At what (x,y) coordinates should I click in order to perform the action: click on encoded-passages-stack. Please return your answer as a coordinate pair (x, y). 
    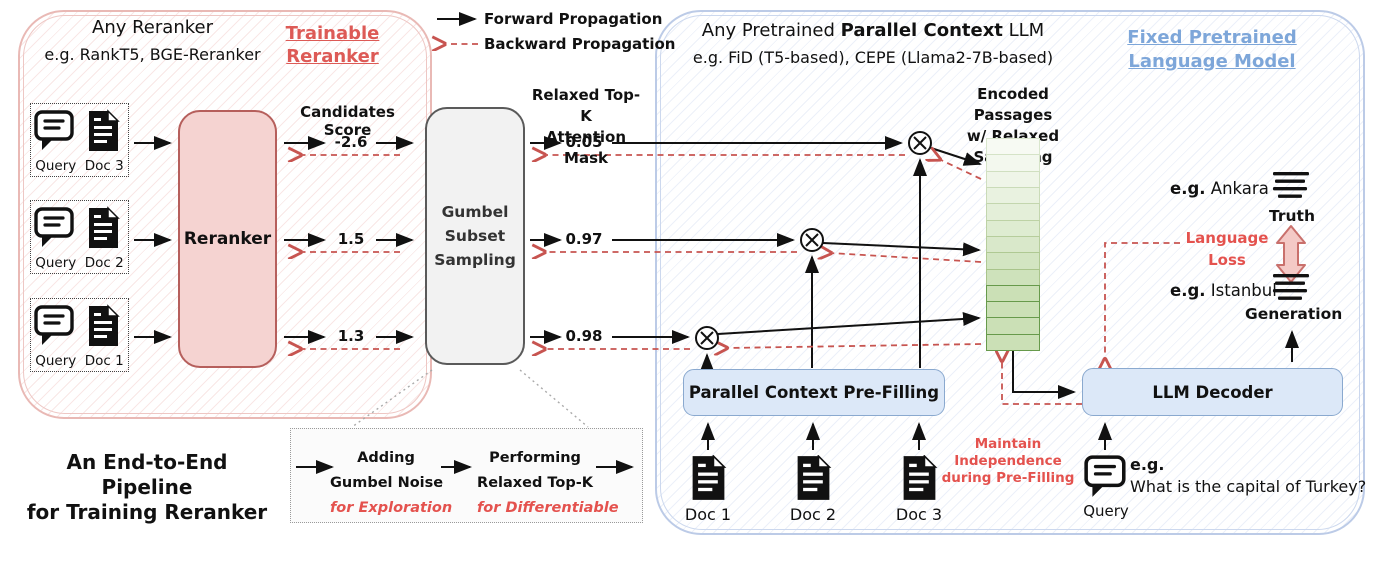
    Looking at the image, I should click on (1013, 245).